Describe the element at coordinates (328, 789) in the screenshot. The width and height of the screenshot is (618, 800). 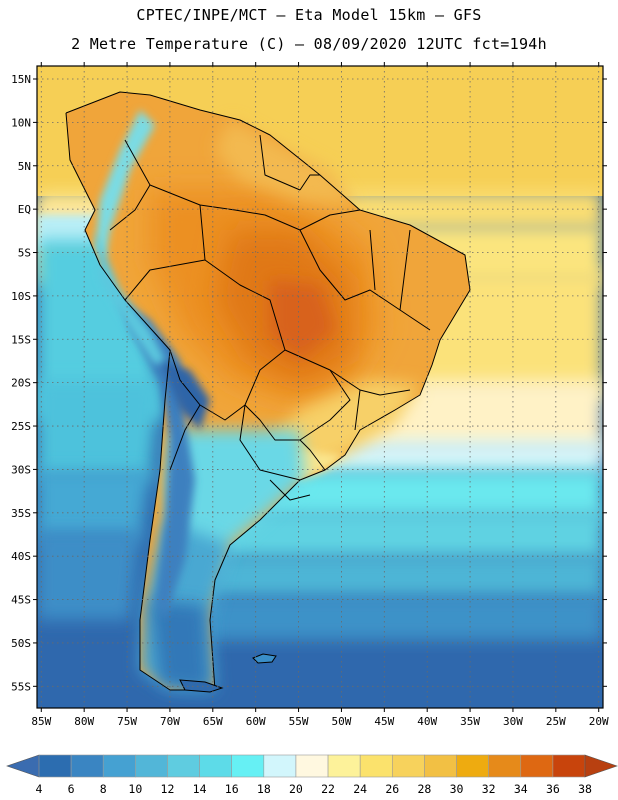
I see `colorbar-label: 22` at that location.